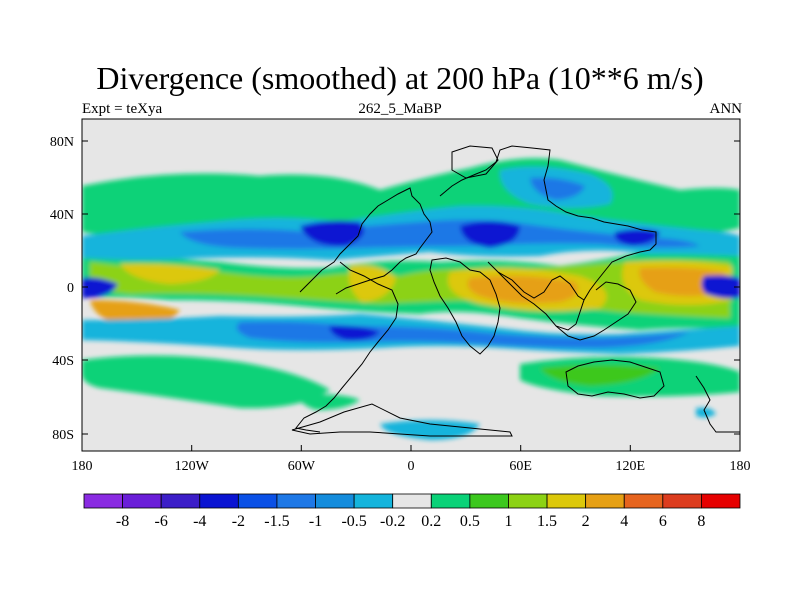 Image resolution: width=800 pixels, height=600 pixels. I want to click on outline-europe-asia, so click(548, 238).